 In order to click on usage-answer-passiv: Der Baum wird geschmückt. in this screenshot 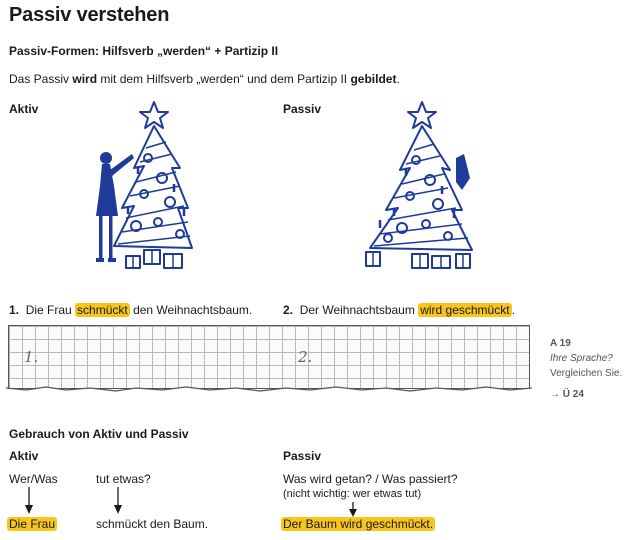, I will do `click(358, 524)`.